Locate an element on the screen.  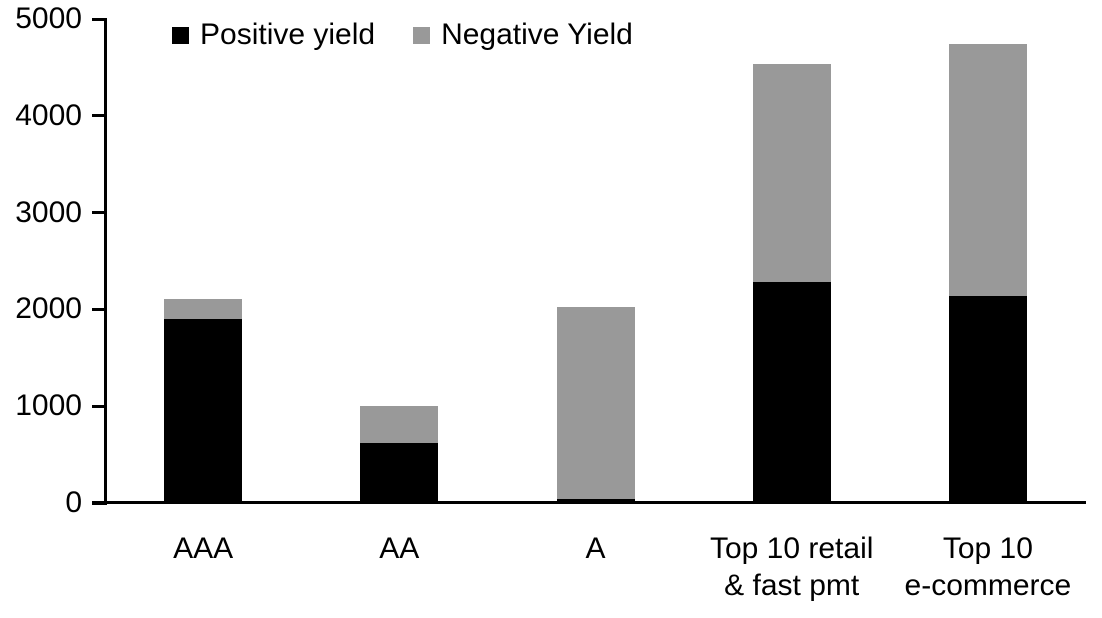
legend-label-positive-yield: Positive yield is located at coordinates (288, 34).